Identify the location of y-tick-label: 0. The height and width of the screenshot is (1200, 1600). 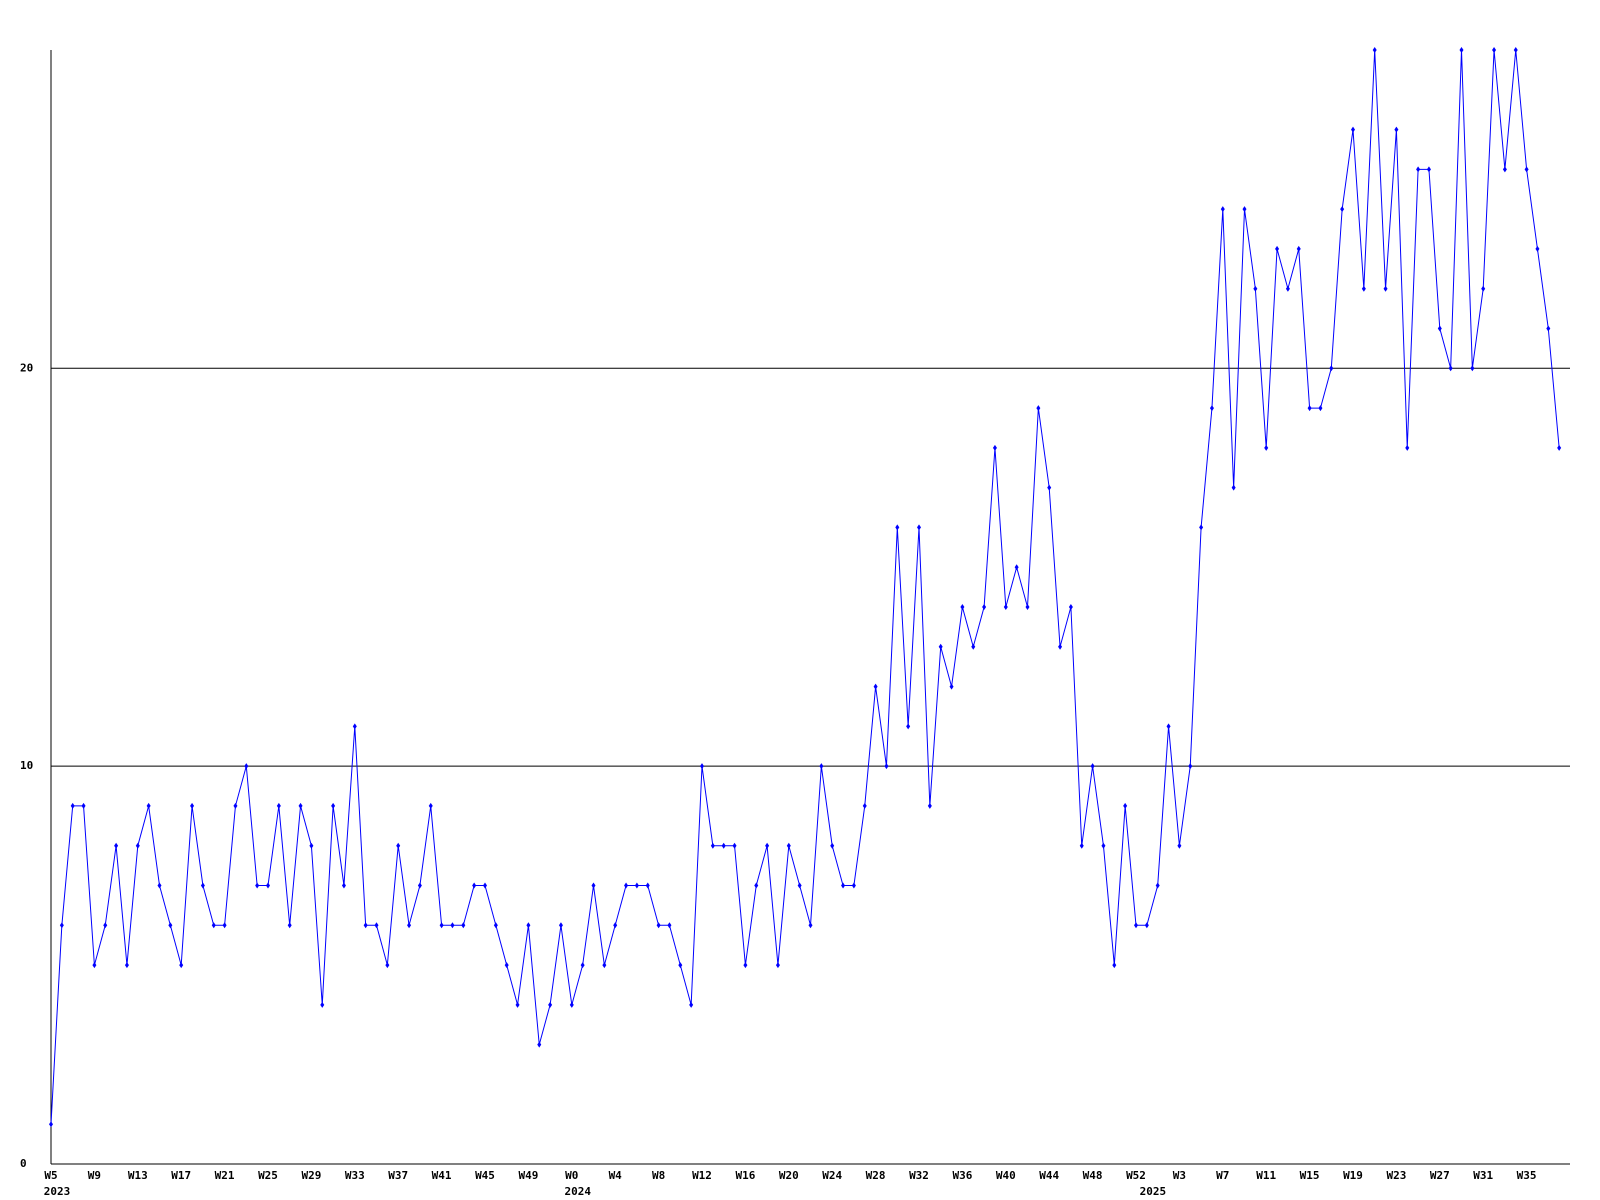
(23, 1163).